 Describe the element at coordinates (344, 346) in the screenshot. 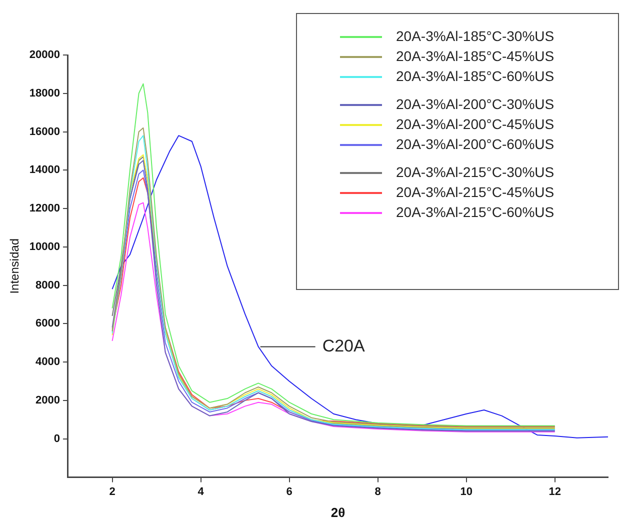

I see `text: C20A` at that location.